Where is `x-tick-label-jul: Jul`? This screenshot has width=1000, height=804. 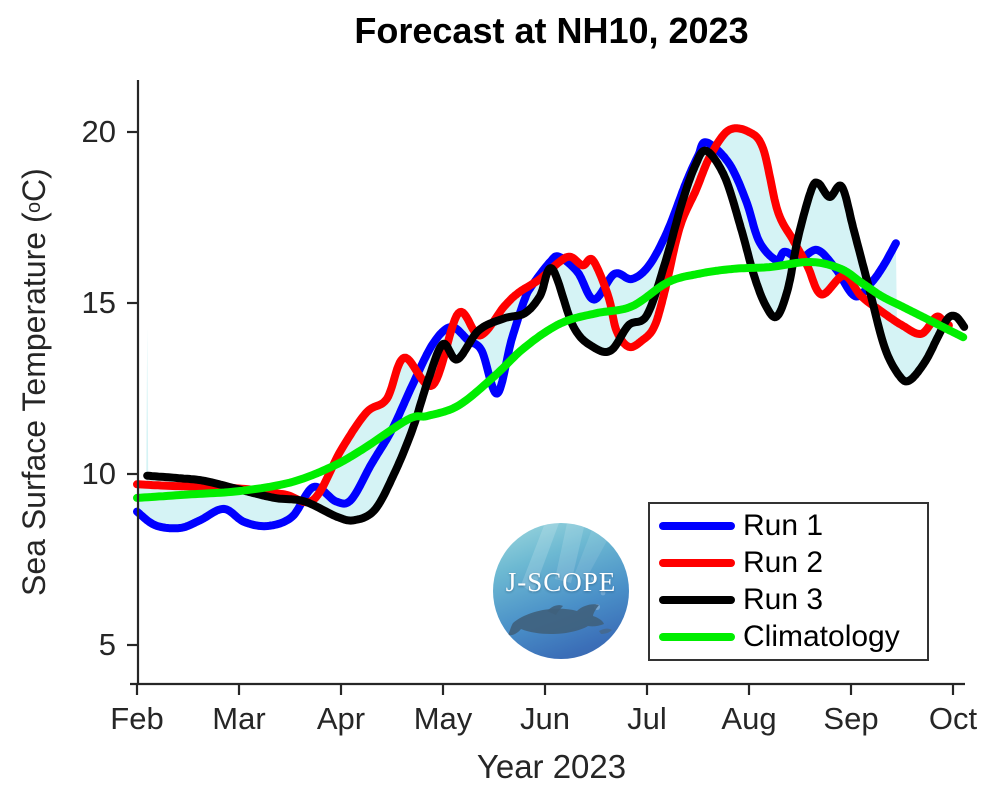 x-tick-label-jul: Jul is located at coordinates (647, 718).